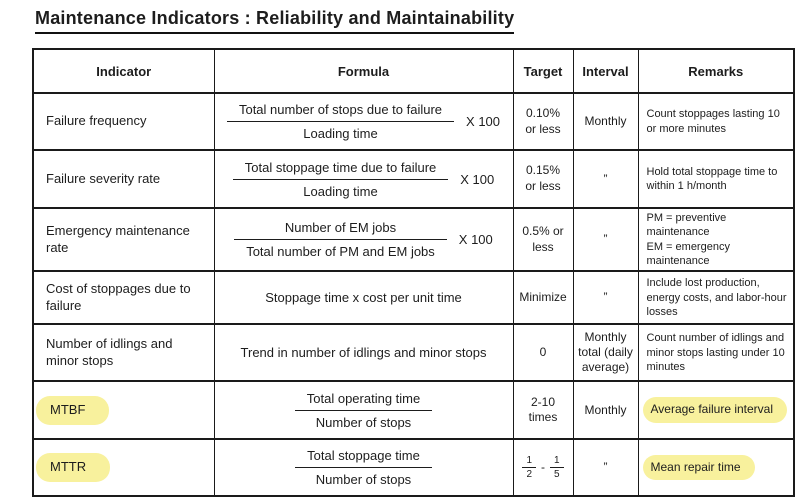 Image resolution: width=800 pixels, height=503 pixels. Describe the element at coordinates (698, 467) in the screenshot. I see `remarks-text: Mean repair time` at that location.